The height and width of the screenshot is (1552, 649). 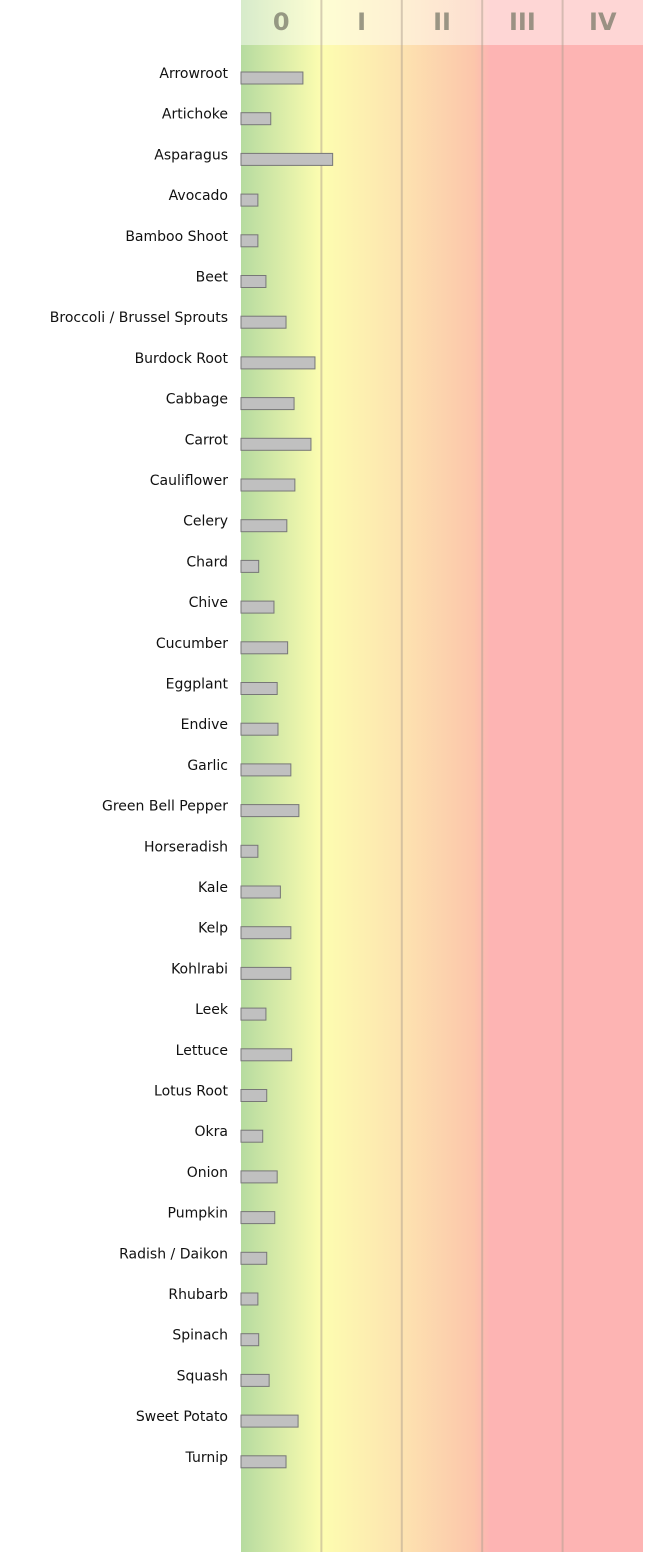 I want to click on y-tick-label: Avocado, so click(x=198, y=196).